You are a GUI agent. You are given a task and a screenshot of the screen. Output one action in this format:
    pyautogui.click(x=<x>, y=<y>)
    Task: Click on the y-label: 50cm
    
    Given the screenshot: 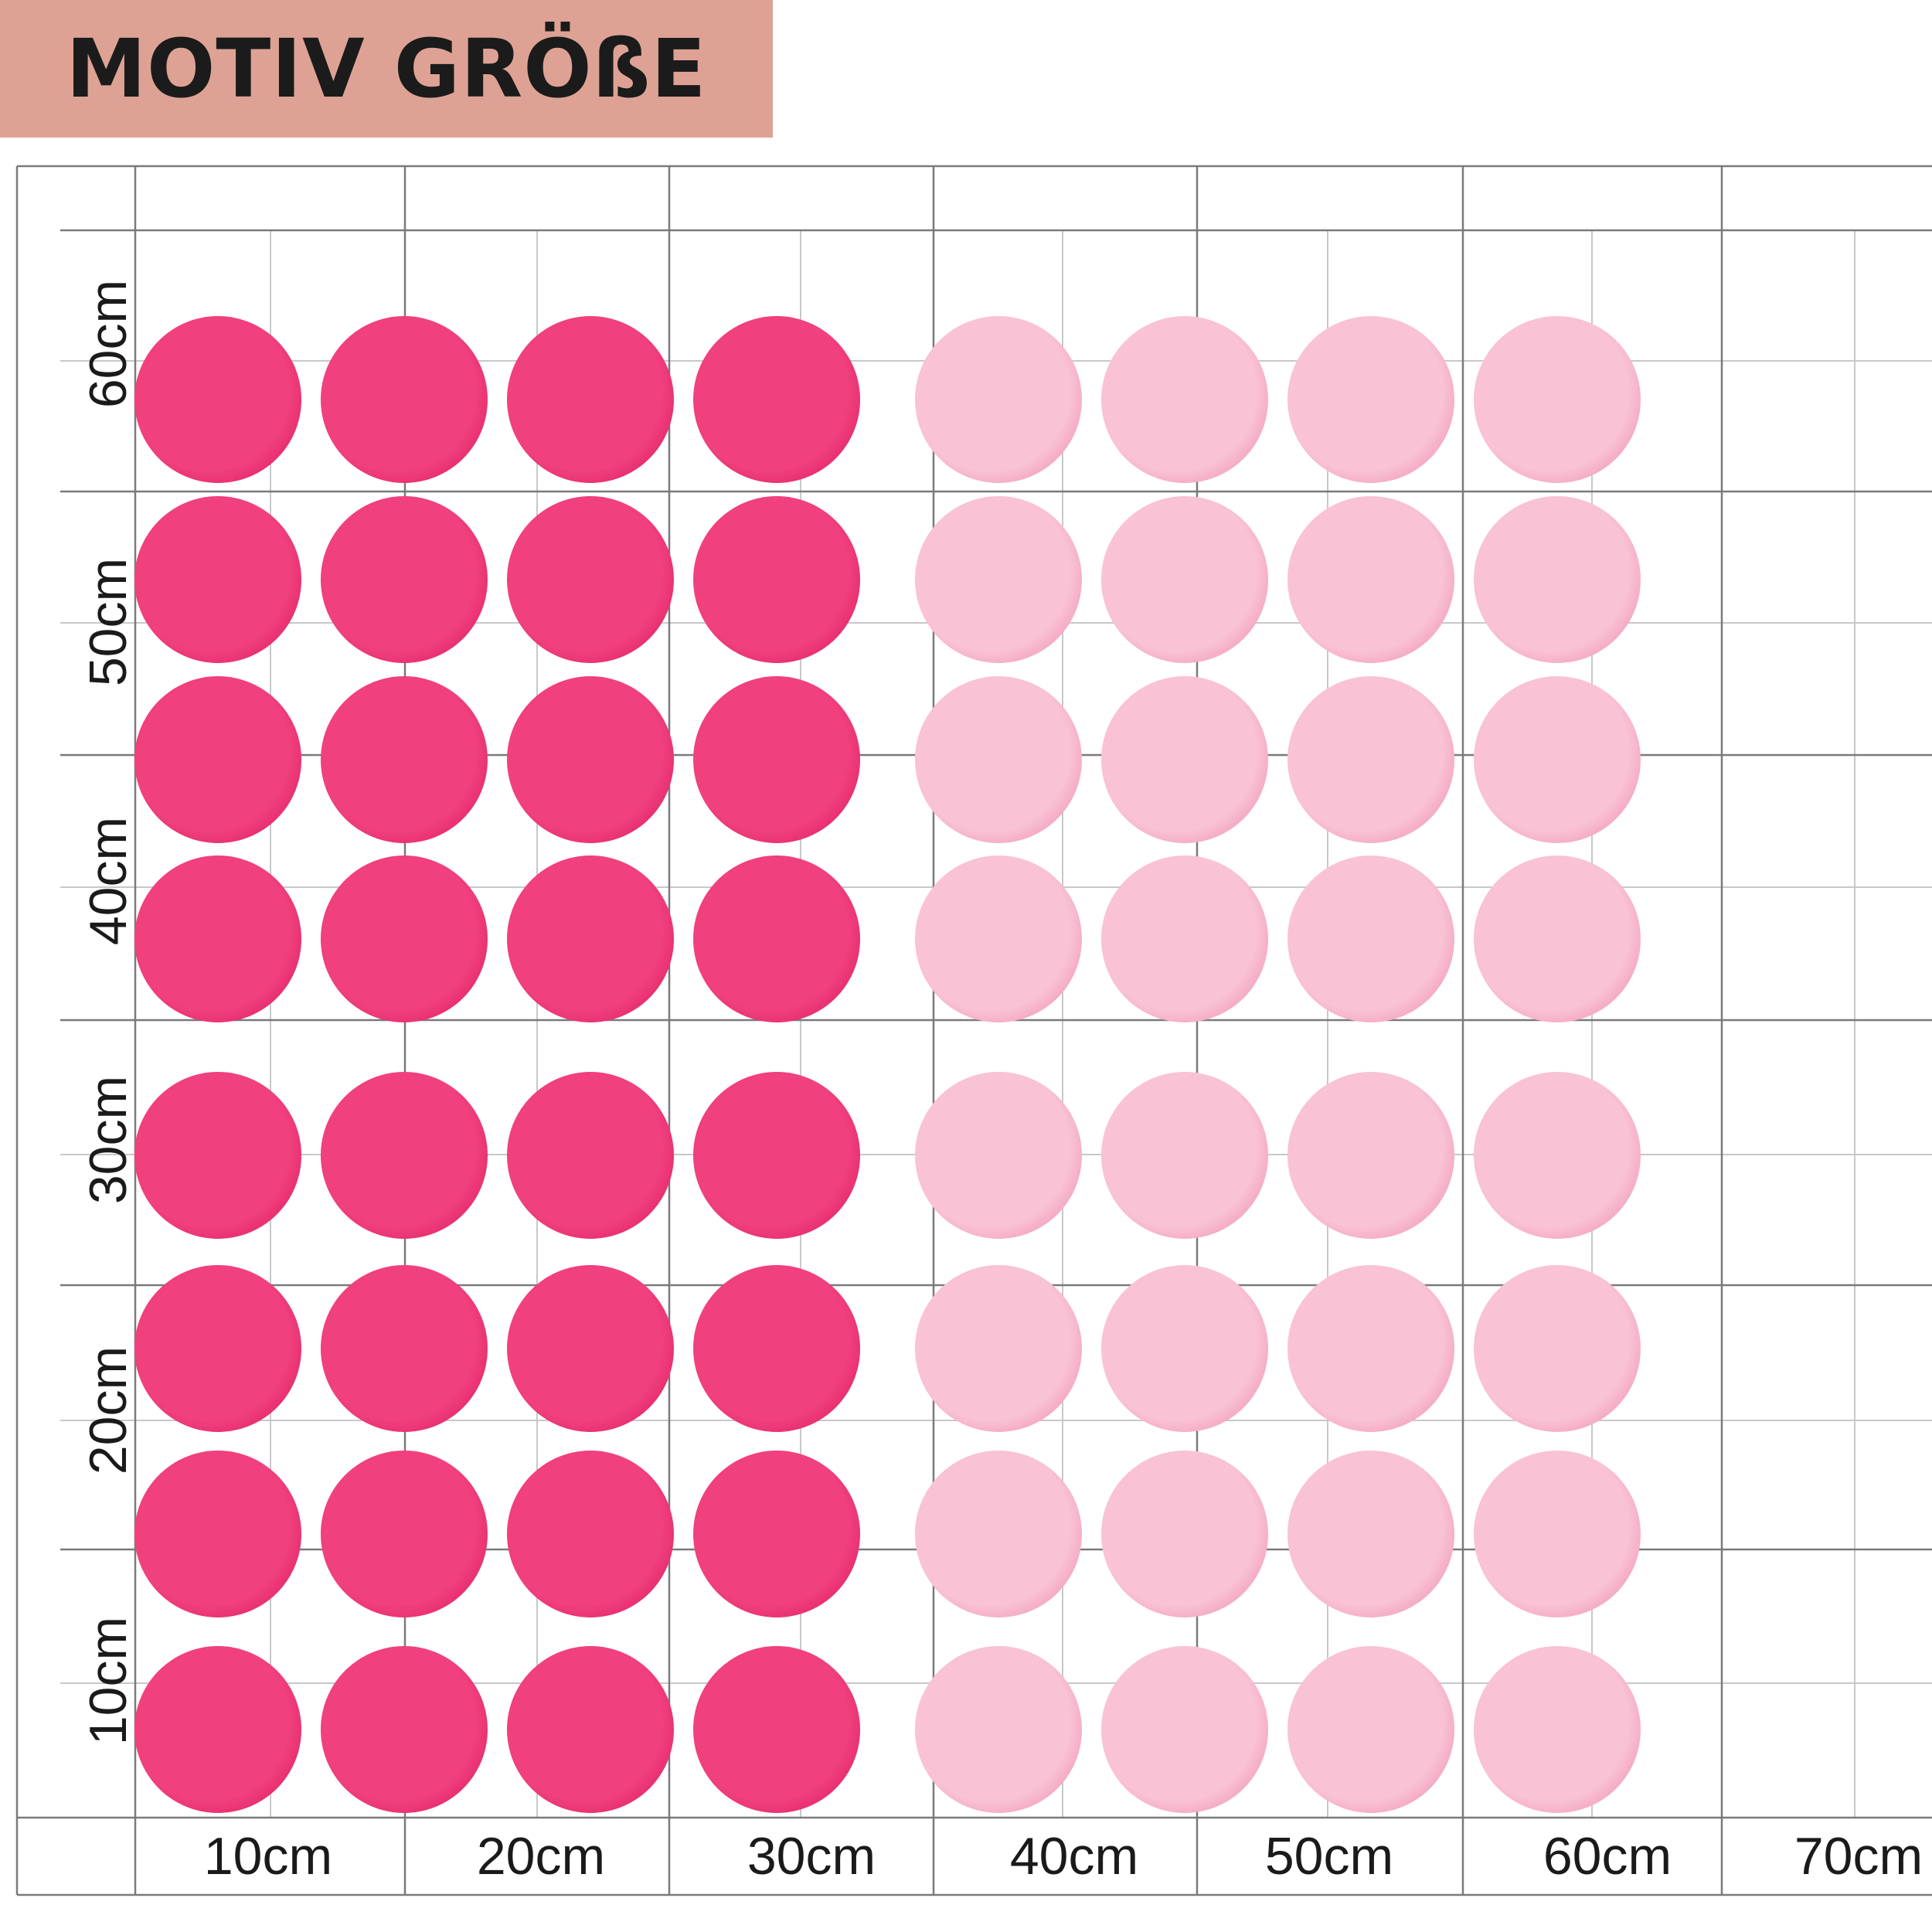 What is the action you would take?
    pyautogui.click(x=109, y=622)
    